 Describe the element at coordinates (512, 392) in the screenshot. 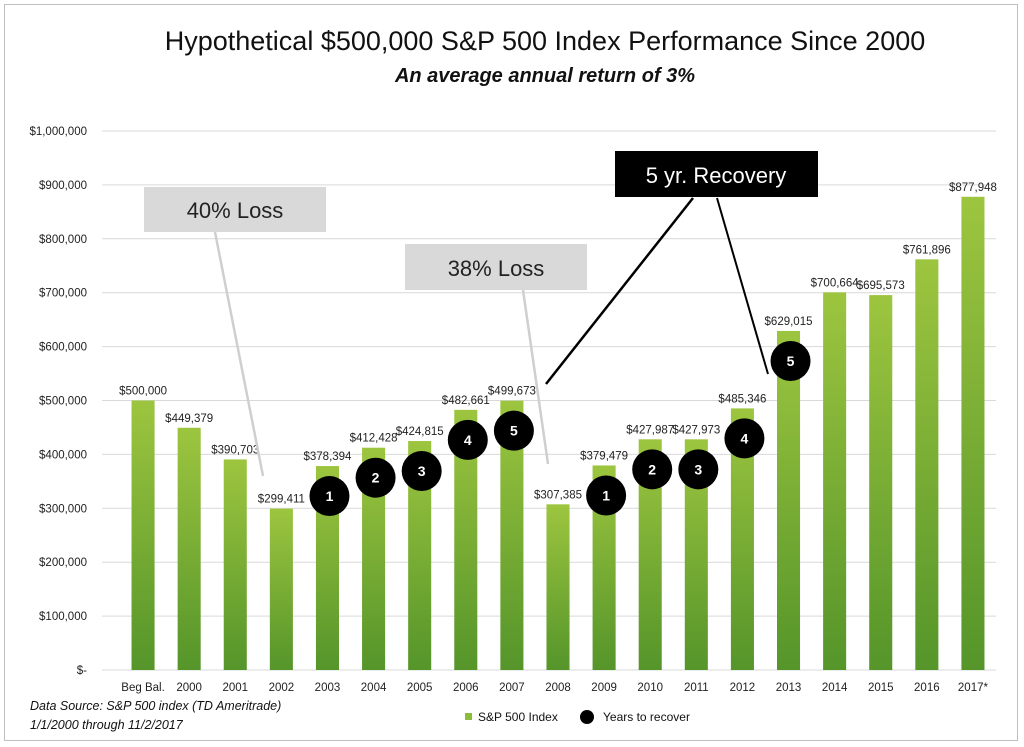

I see `data-label: $499,673` at that location.